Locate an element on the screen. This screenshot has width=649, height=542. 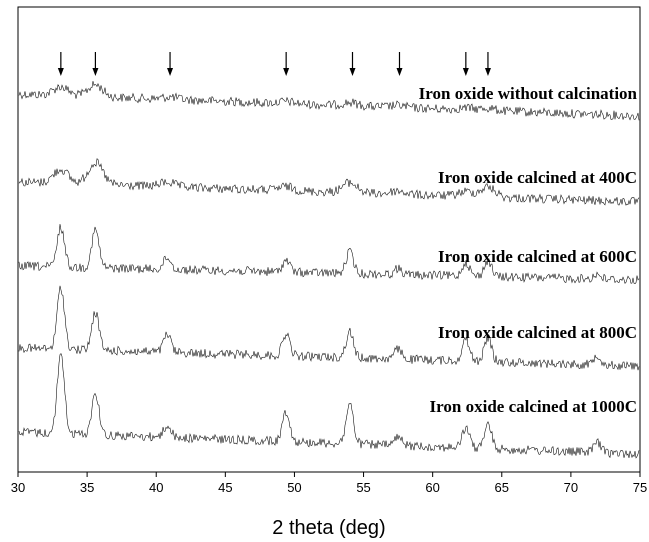
x-tick-label: 75 is located at coordinates (640, 487).